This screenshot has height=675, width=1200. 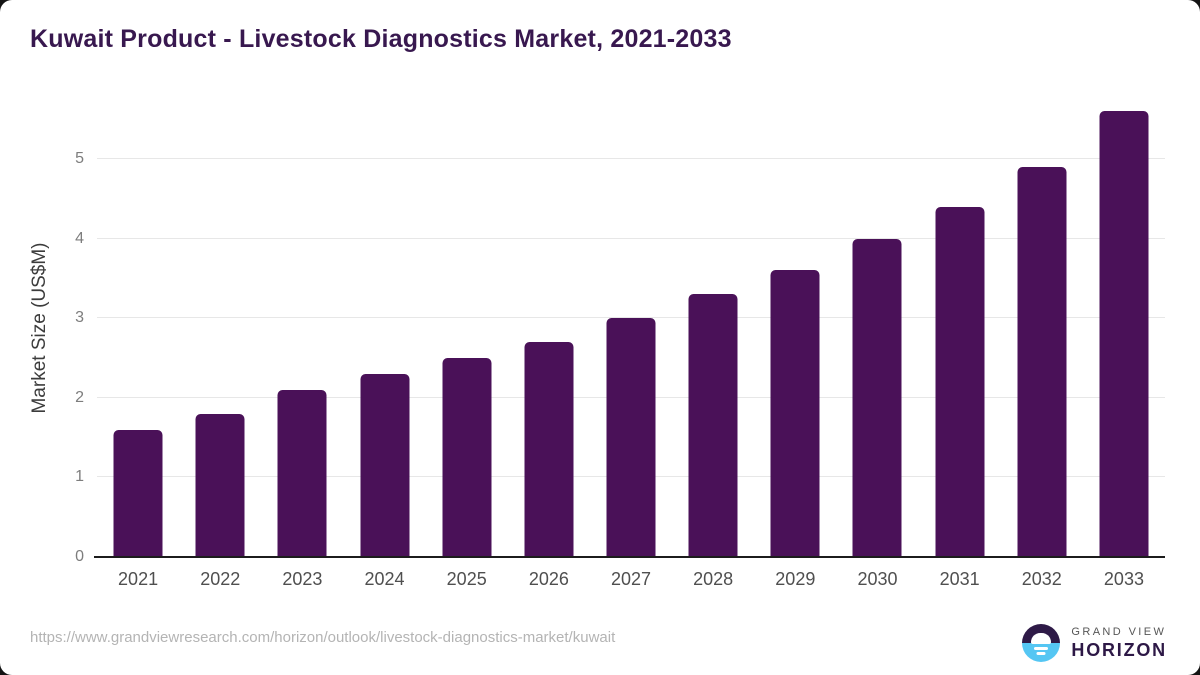 What do you see at coordinates (795, 579) in the screenshot?
I see `x-tick-label-2029: 2029` at bounding box center [795, 579].